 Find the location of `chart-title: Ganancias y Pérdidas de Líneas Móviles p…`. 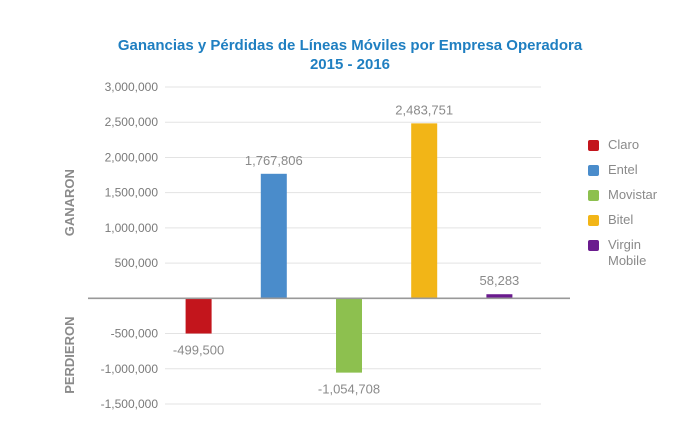

chart-title: Ganancias y Pérdidas de Líneas Móviles p… is located at coordinates (350, 45).